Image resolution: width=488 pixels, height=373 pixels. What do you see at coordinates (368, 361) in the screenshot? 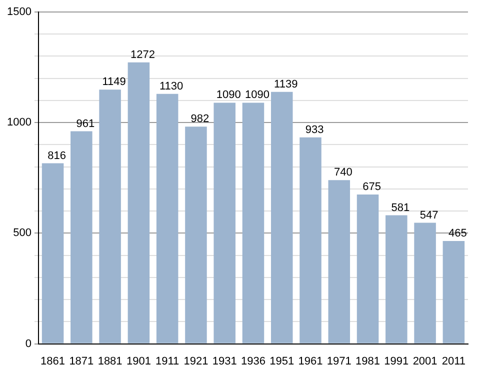
I see `x-tick-label: 1981` at bounding box center [368, 361].